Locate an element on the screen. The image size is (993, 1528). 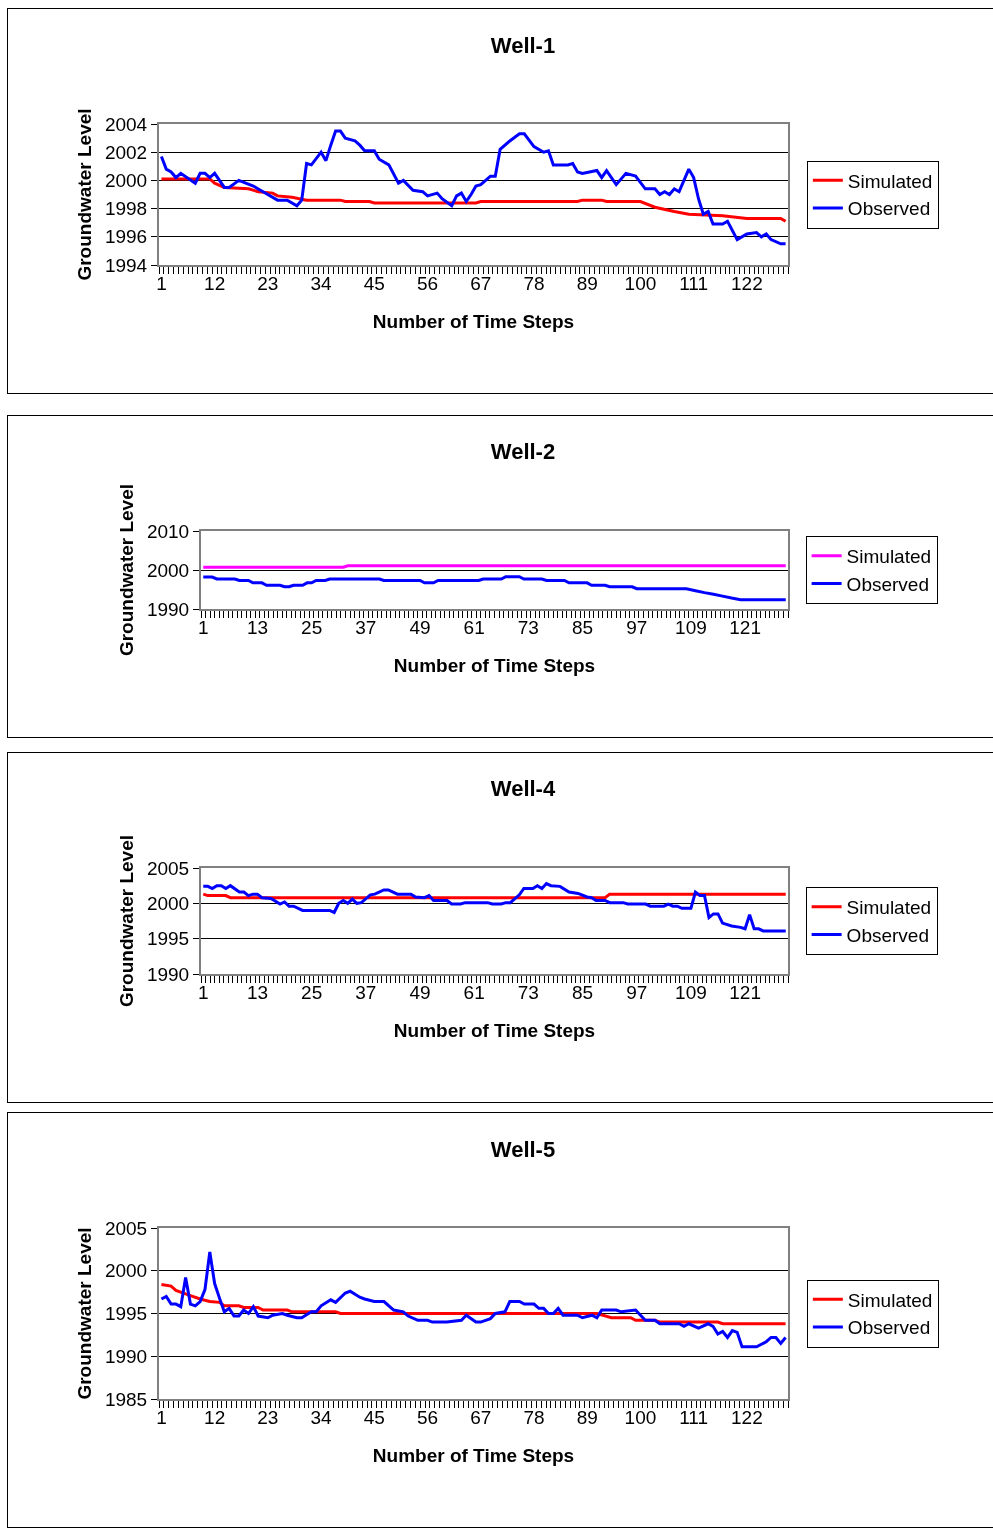
y-tick-label: 2010 is located at coordinates (168, 531).